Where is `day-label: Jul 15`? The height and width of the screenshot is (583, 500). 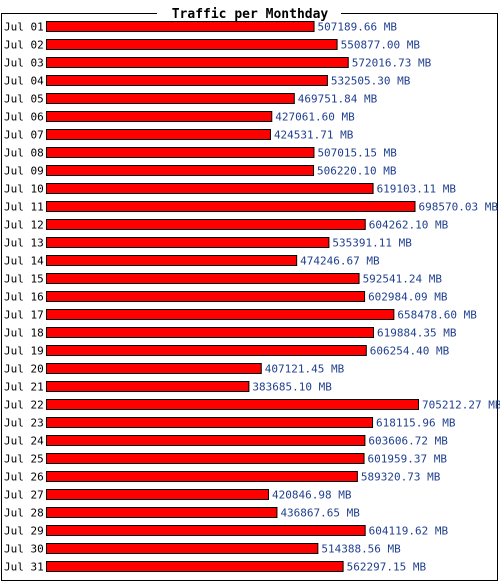 day-label: Jul 15 is located at coordinates (24, 279).